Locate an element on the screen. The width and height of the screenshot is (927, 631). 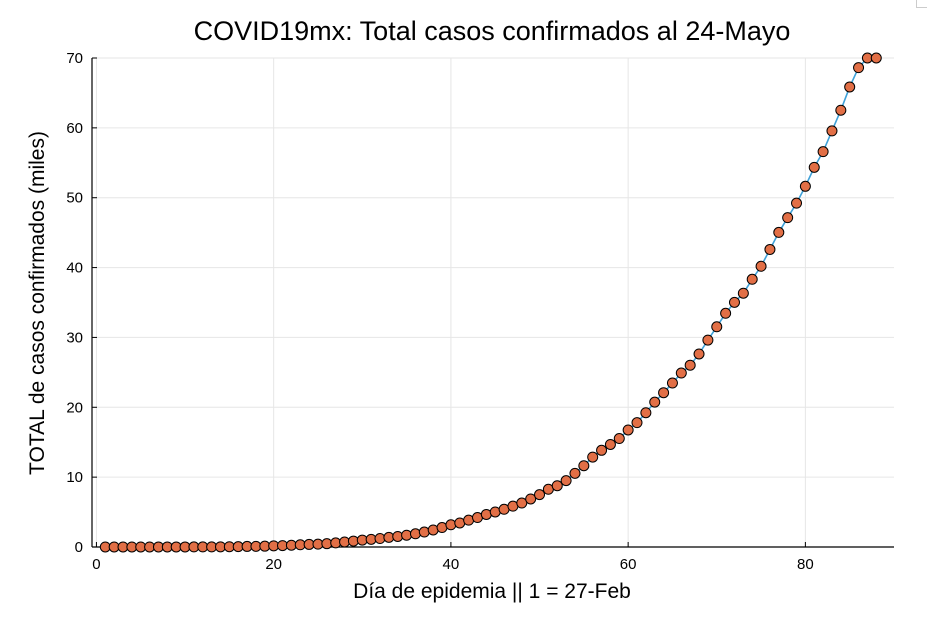
y-tick: 20 is located at coordinates (81, 407).